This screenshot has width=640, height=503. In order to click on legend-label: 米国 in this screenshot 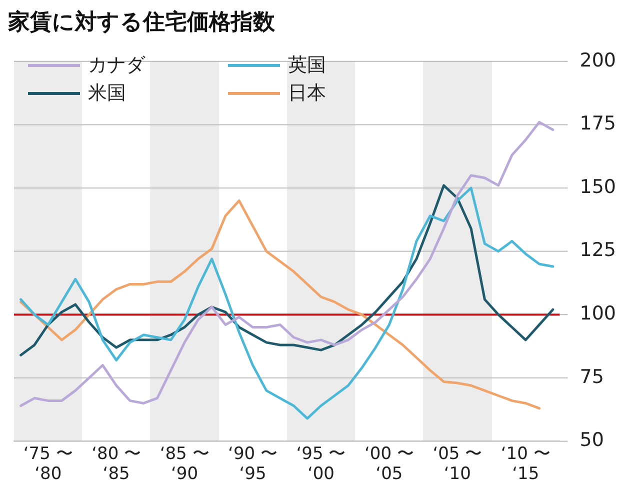, I will do `click(107, 93)`.